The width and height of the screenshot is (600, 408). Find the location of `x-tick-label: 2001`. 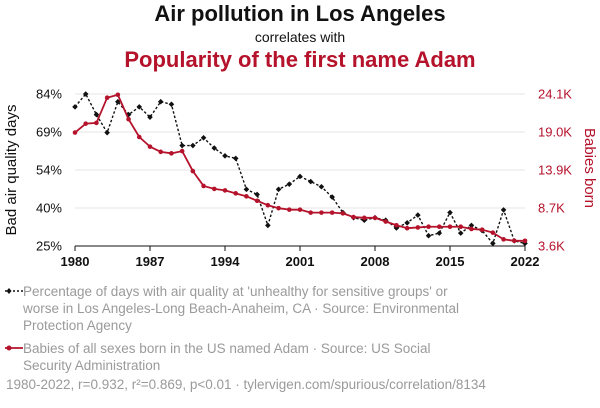

x-tick-label: 2001 is located at coordinates (300, 261).